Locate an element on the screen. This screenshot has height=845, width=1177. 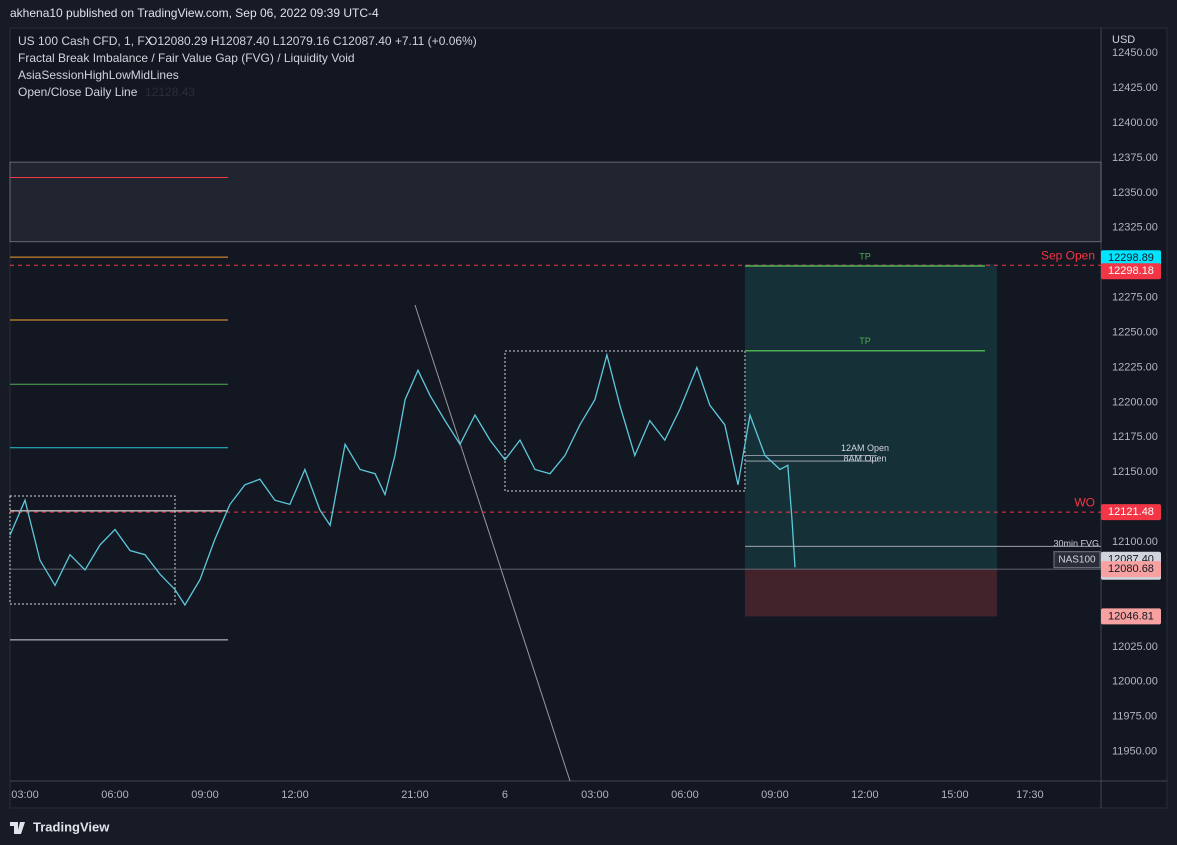
y-tick-label: 12200.00 is located at coordinates (1135, 402).